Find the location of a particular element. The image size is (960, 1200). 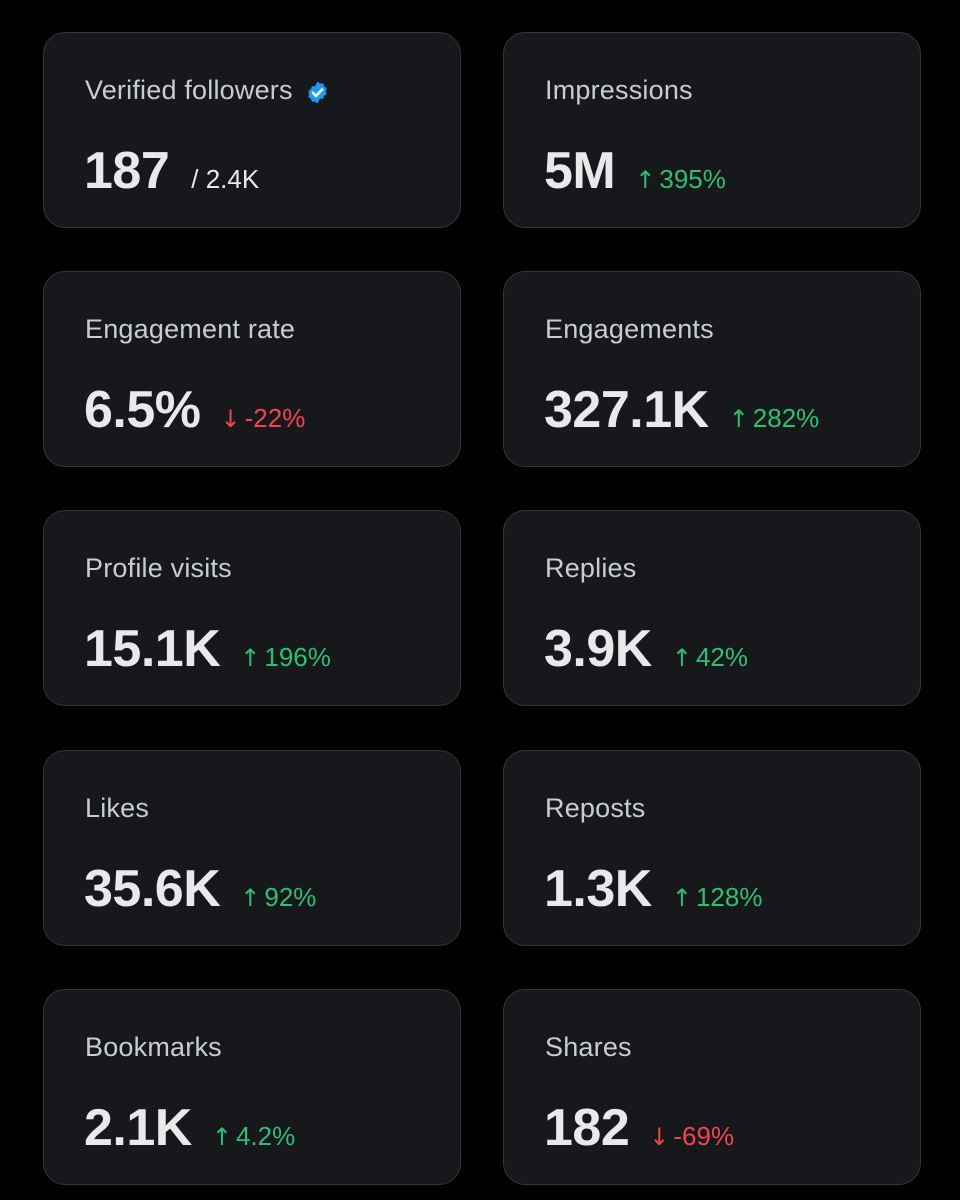

metric-change-value: 128% is located at coordinates (729, 897).